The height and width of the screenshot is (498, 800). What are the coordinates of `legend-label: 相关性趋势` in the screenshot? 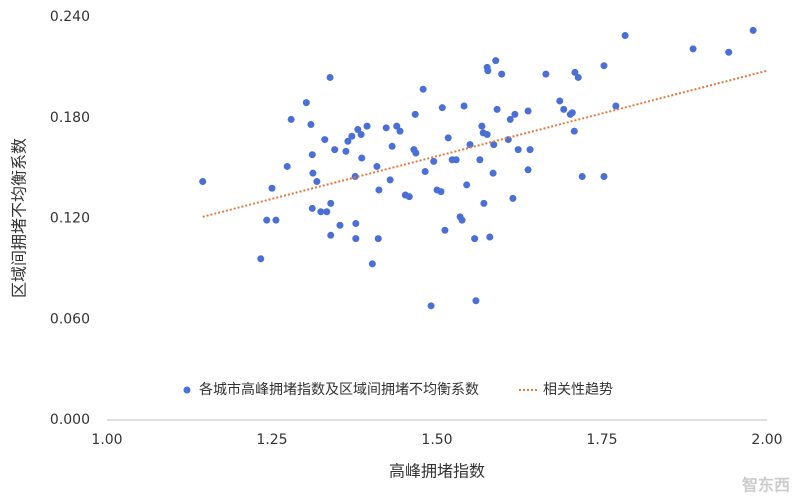 It's located at (578, 390).